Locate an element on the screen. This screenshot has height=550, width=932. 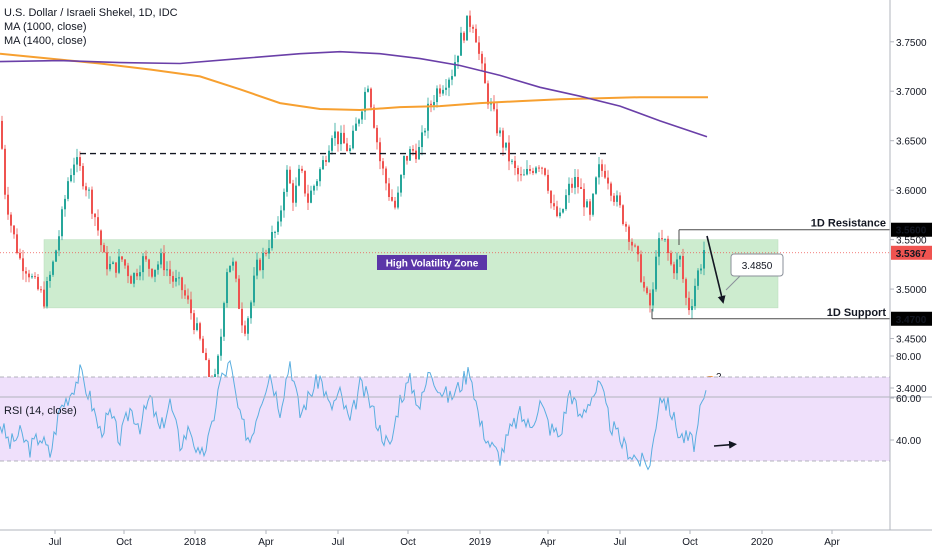
support-price-badge-bg is located at coordinates (911, 318).